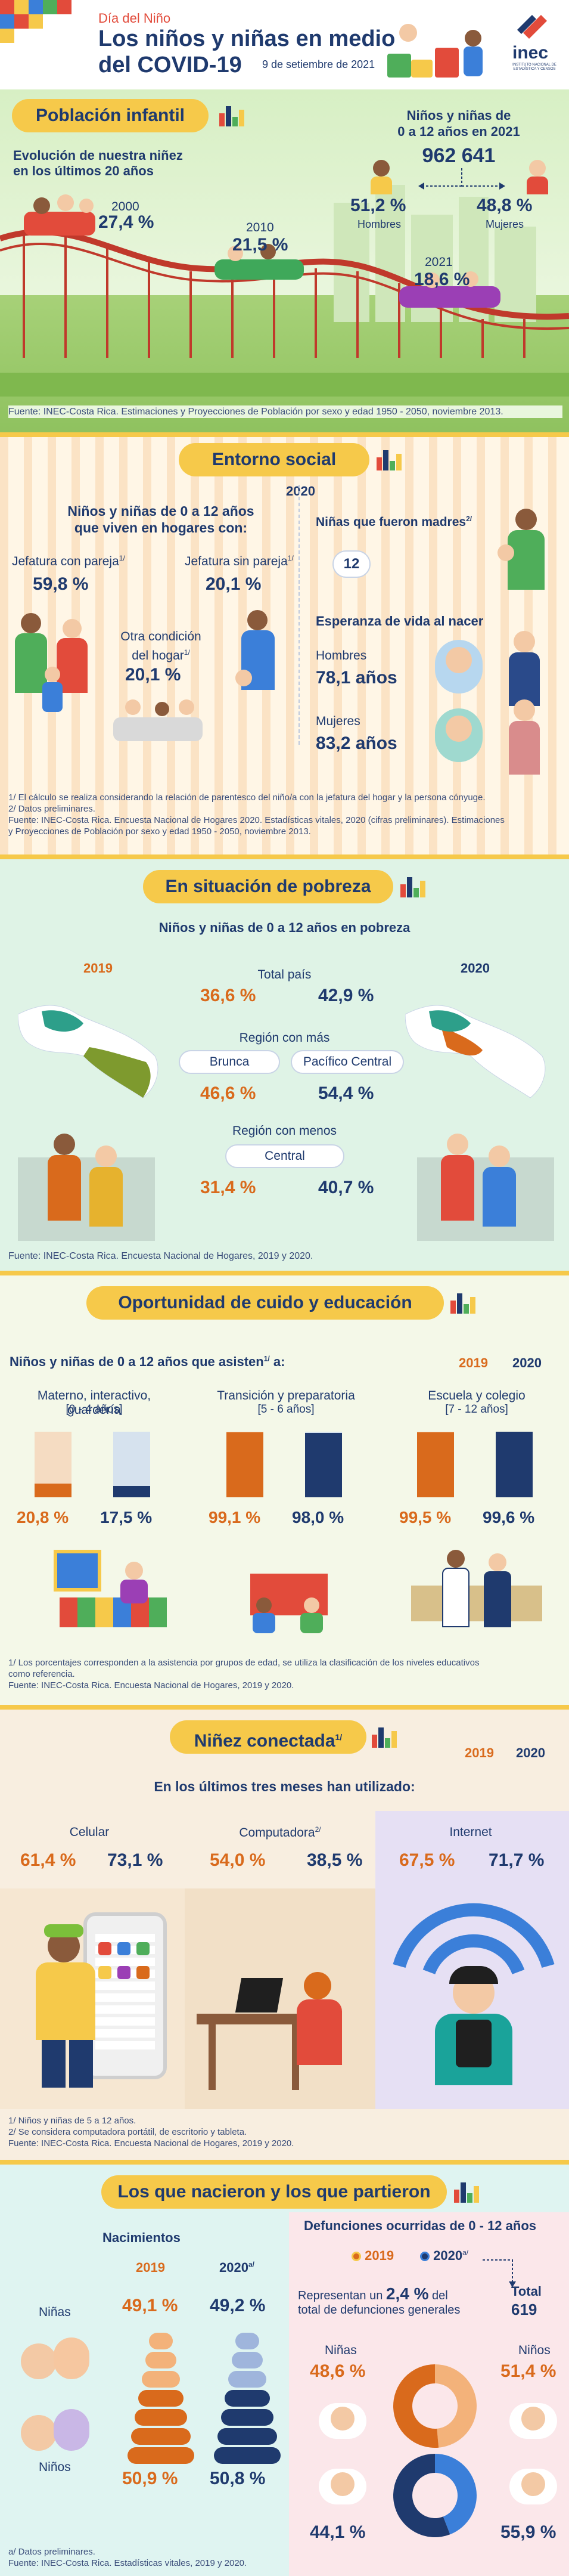  I want to click on donut-2019-slice-ninas, so click(456, 2406).